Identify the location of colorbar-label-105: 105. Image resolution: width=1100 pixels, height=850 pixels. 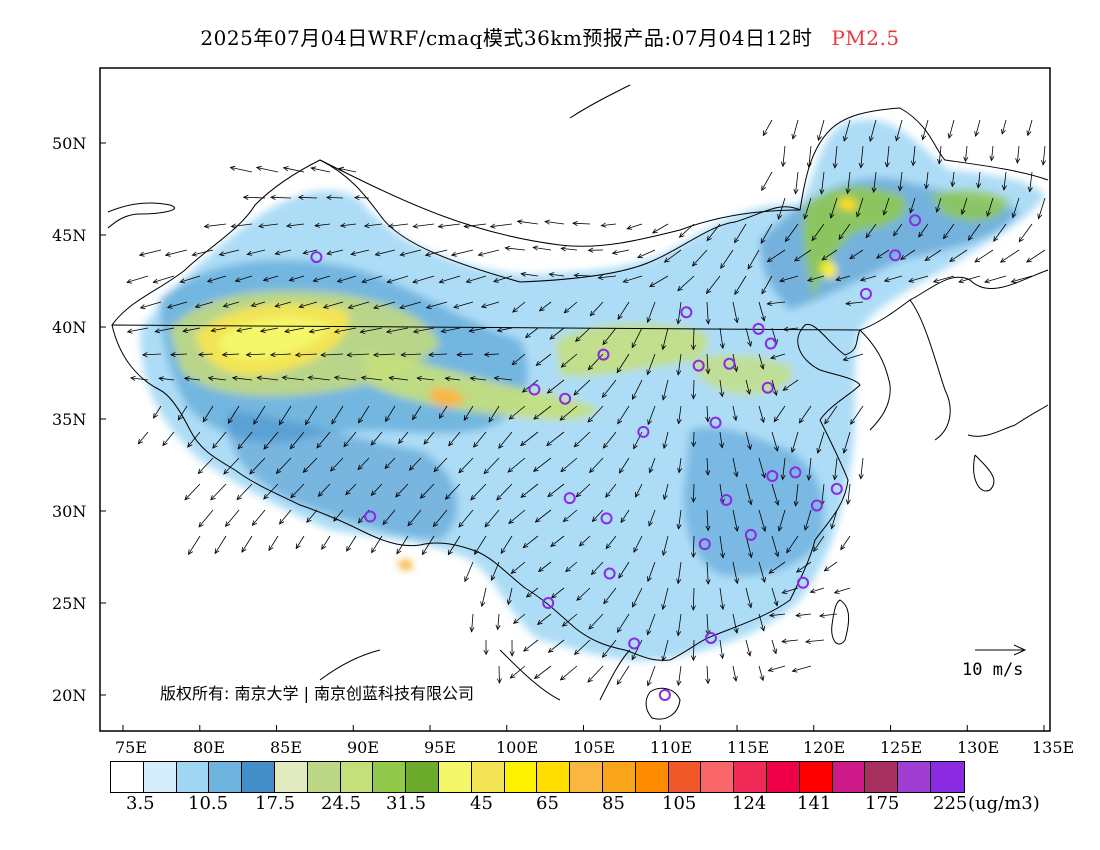
(679, 803).